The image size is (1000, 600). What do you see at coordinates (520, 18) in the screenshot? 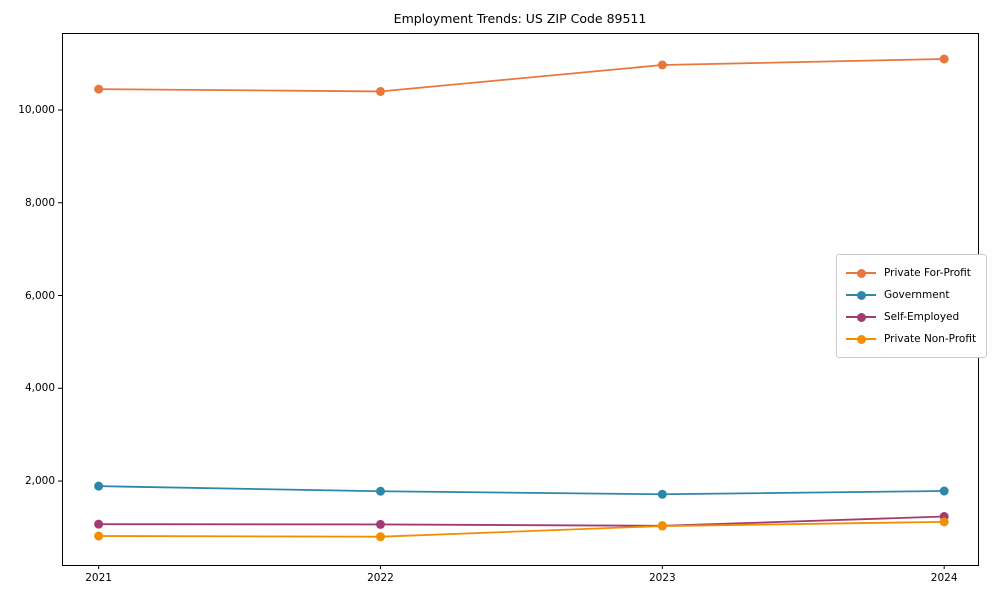
I see `chart-title: Employment Trends: US ZIP Code 89511` at bounding box center [520, 18].